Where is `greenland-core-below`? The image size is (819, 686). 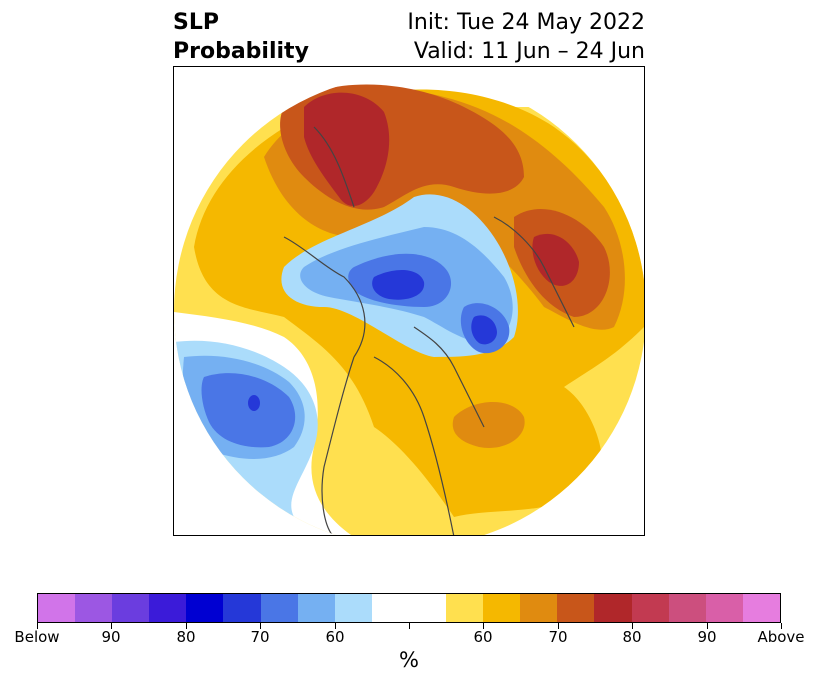 greenland-core-below is located at coordinates (484, 330).